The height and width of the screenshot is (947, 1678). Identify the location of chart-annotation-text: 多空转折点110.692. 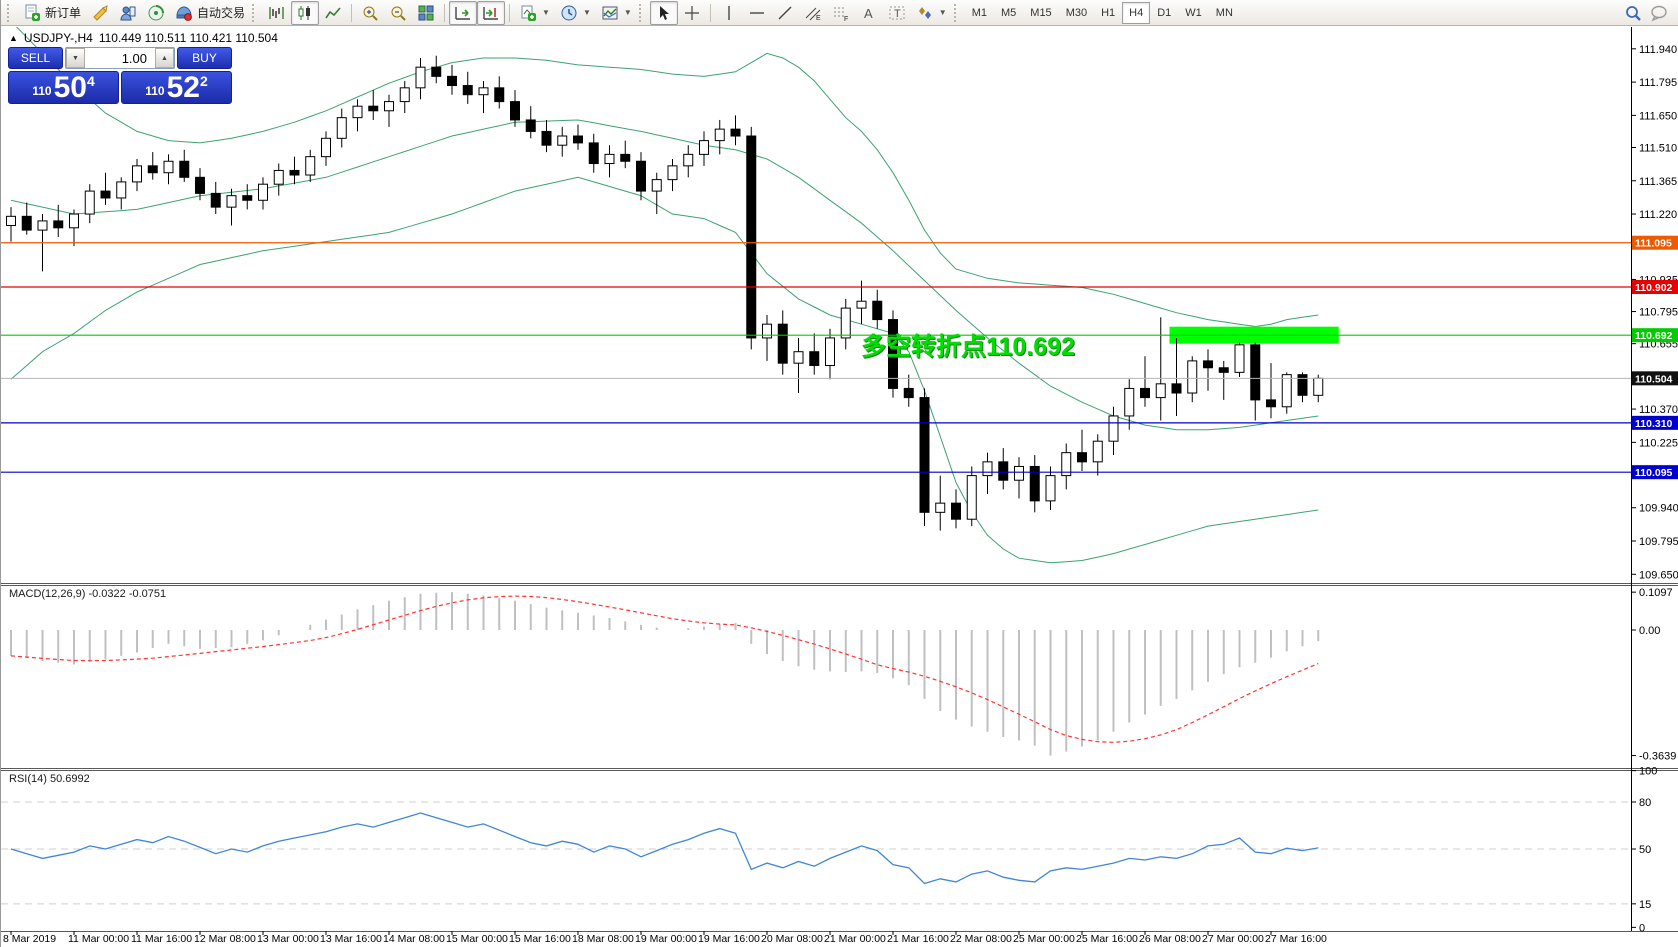
(968, 347).